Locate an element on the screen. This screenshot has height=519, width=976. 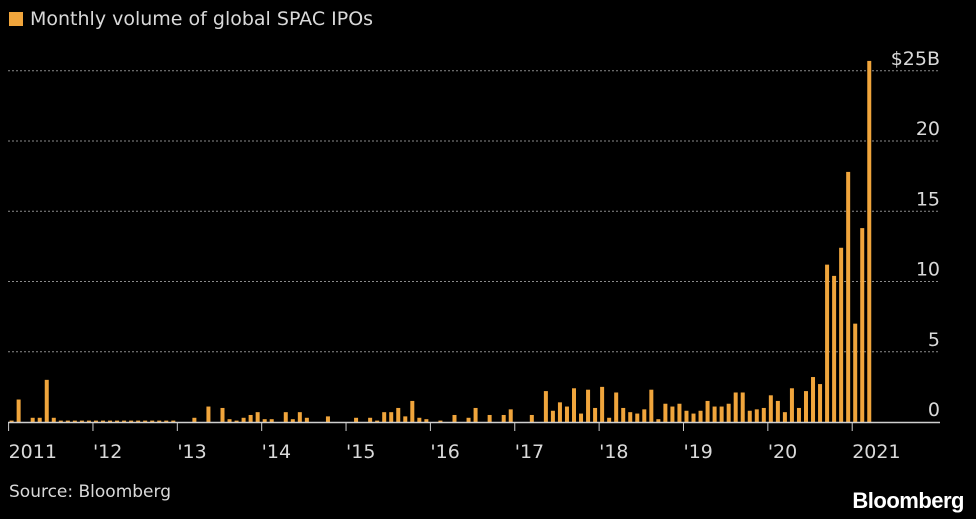
x-tick-label: '19 is located at coordinates (697, 452).